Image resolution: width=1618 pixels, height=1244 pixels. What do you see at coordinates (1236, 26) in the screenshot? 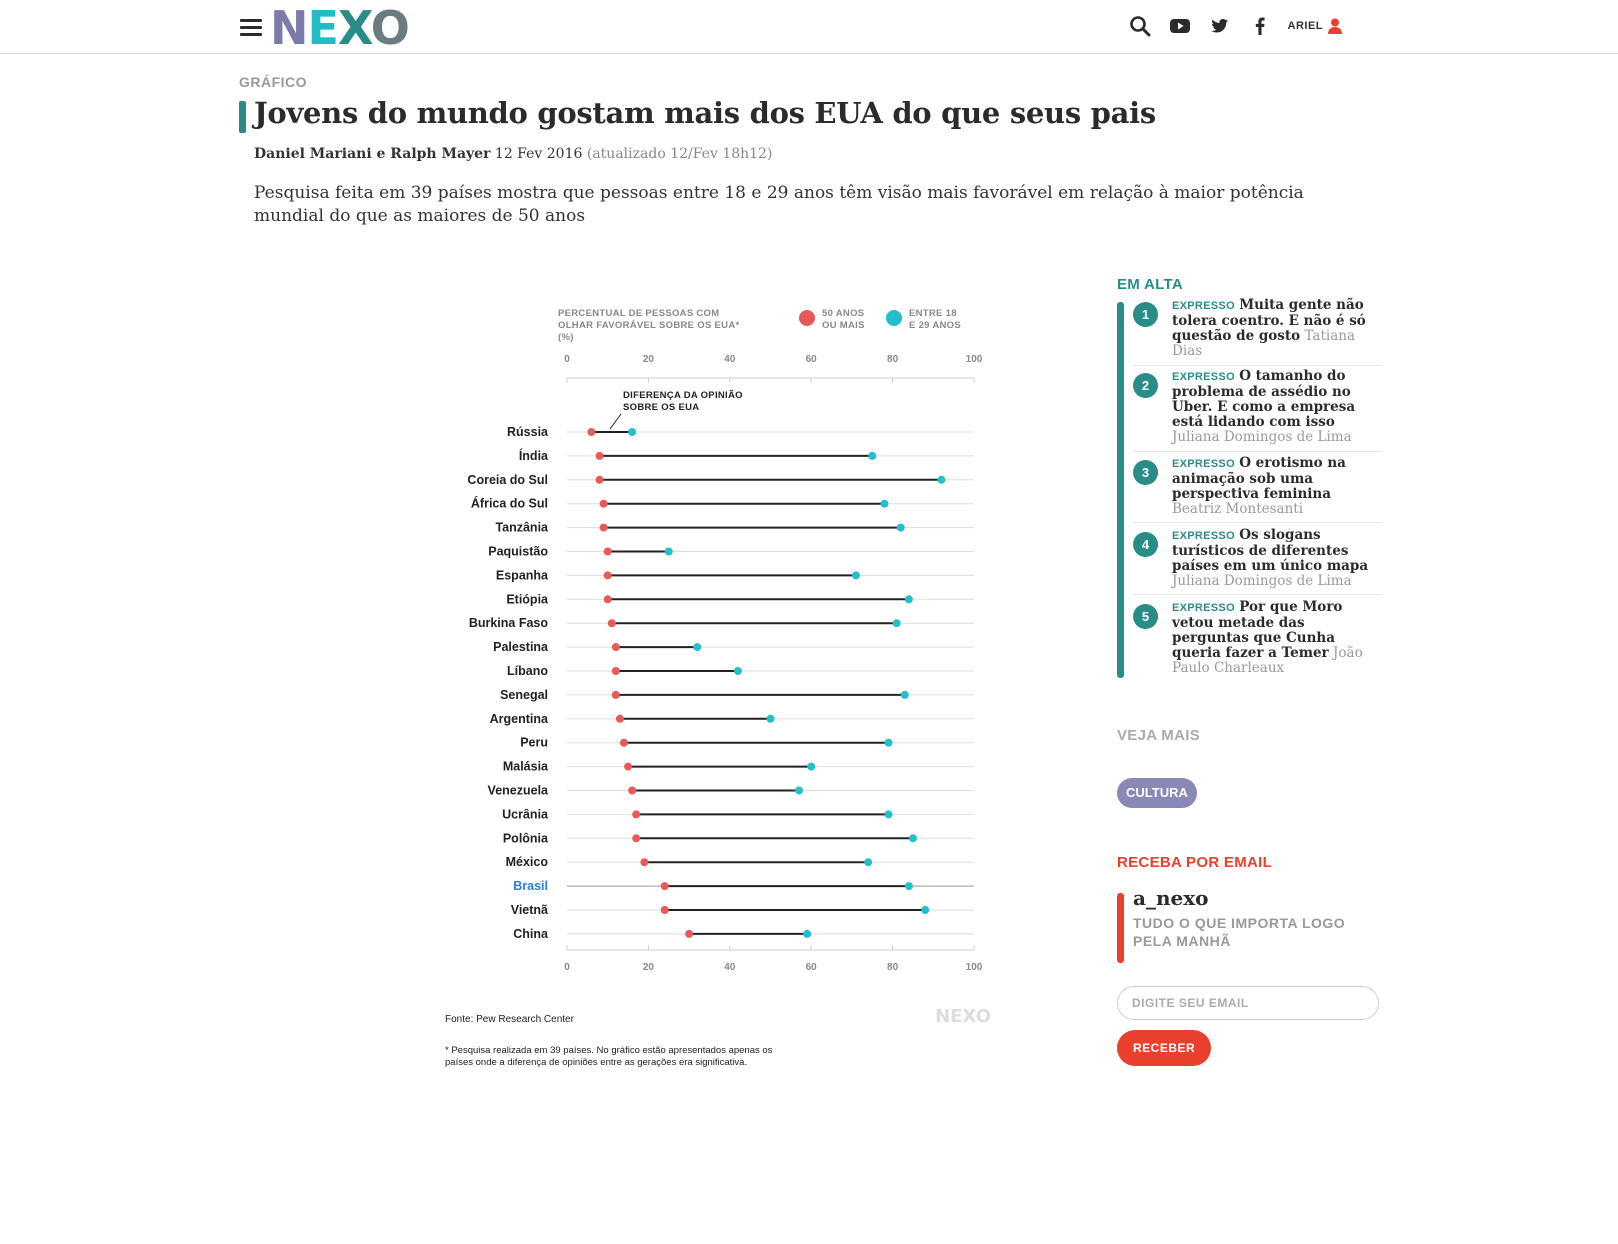
I see `header-actions: ARIEL` at bounding box center [1236, 26].